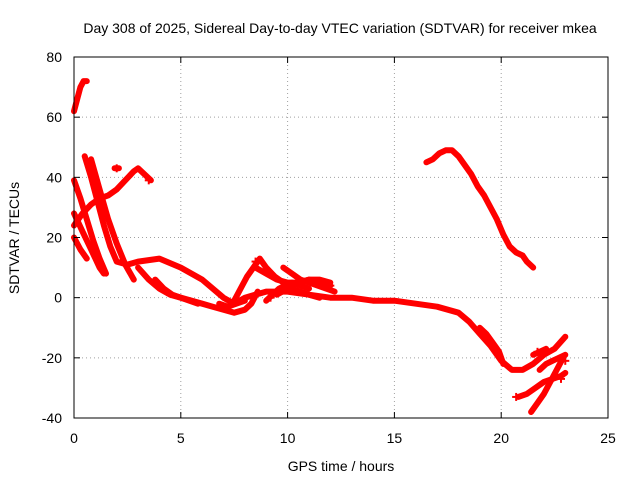 The height and width of the screenshot is (480, 640). I want to click on x-tick-label: 5, so click(181, 438).